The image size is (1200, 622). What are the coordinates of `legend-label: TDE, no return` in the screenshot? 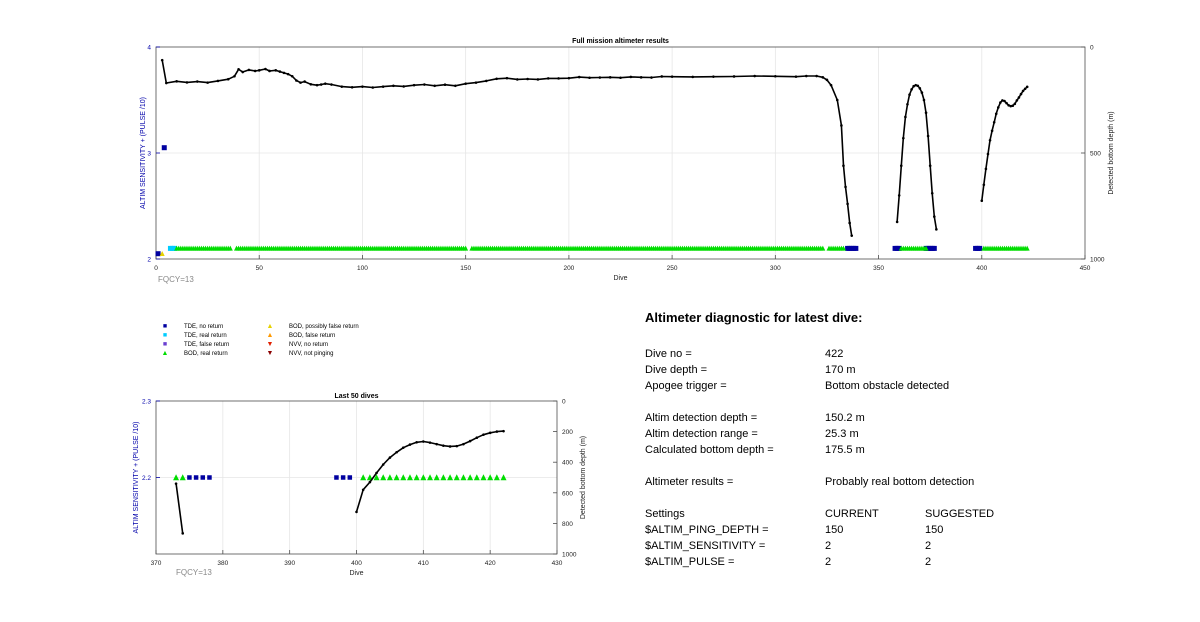 It's located at (204, 327).